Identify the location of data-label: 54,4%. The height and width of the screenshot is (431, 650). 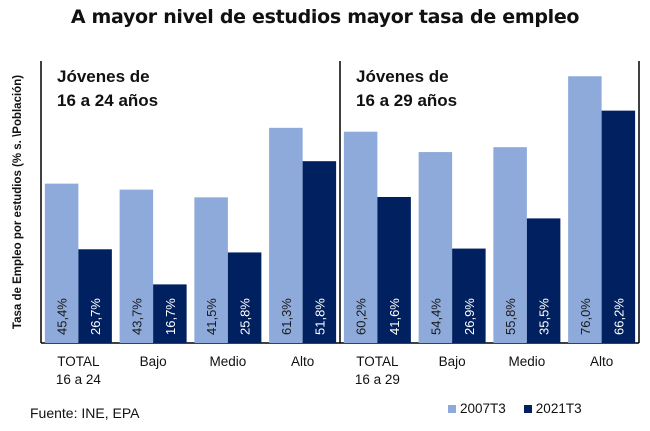
(435, 316).